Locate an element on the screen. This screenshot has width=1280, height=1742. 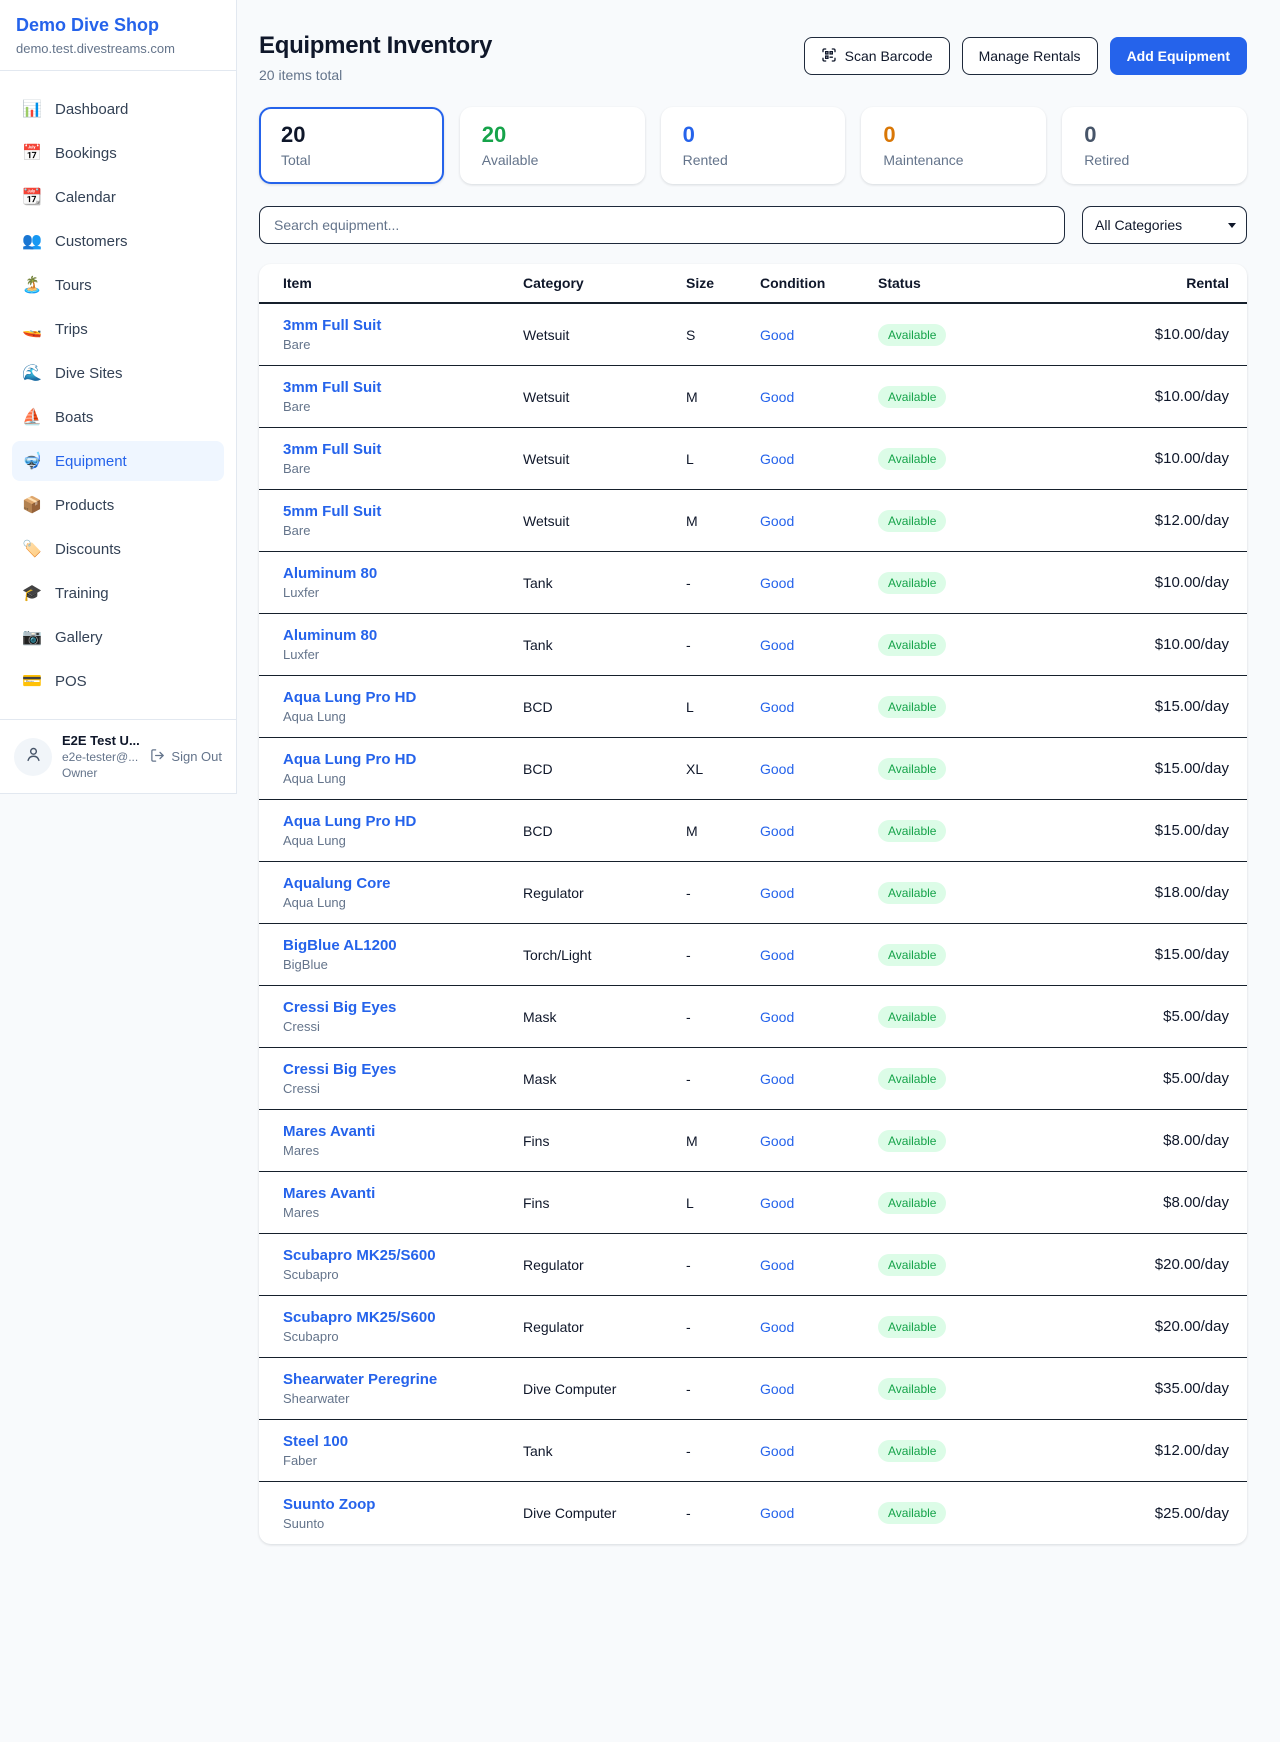
search-input is located at coordinates (662, 225).